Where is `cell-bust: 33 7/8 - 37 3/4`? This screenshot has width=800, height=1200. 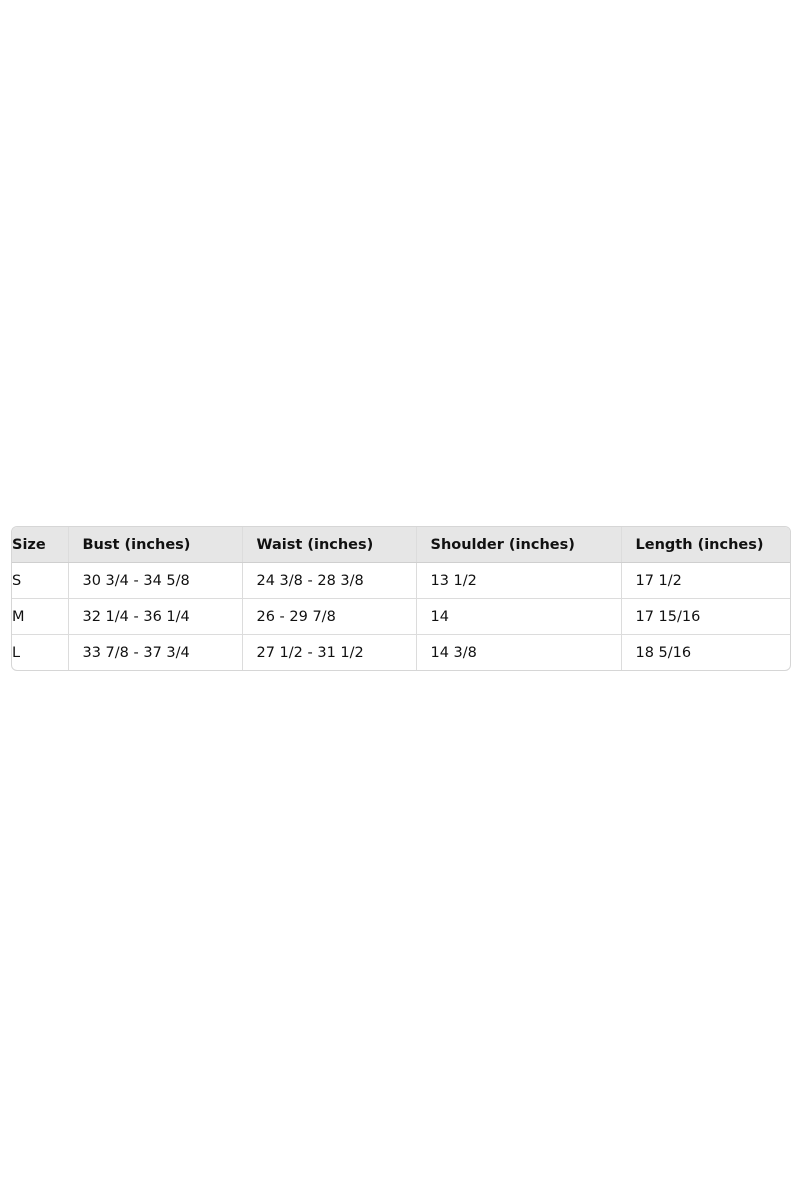 cell-bust: 33 7/8 - 37 3/4 is located at coordinates (154, 652).